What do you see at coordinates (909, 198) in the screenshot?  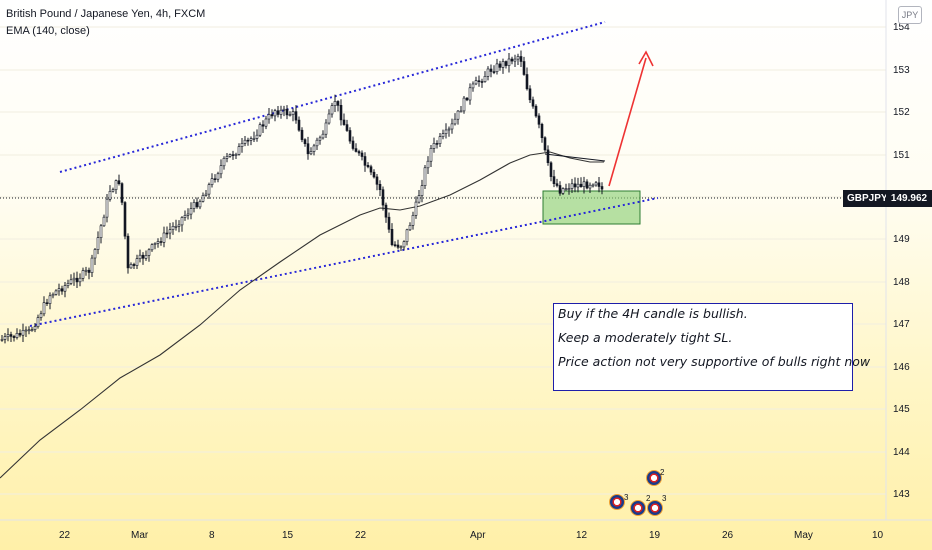 I see `last-price-badge: 149.962` at bounding box center [909, 198].